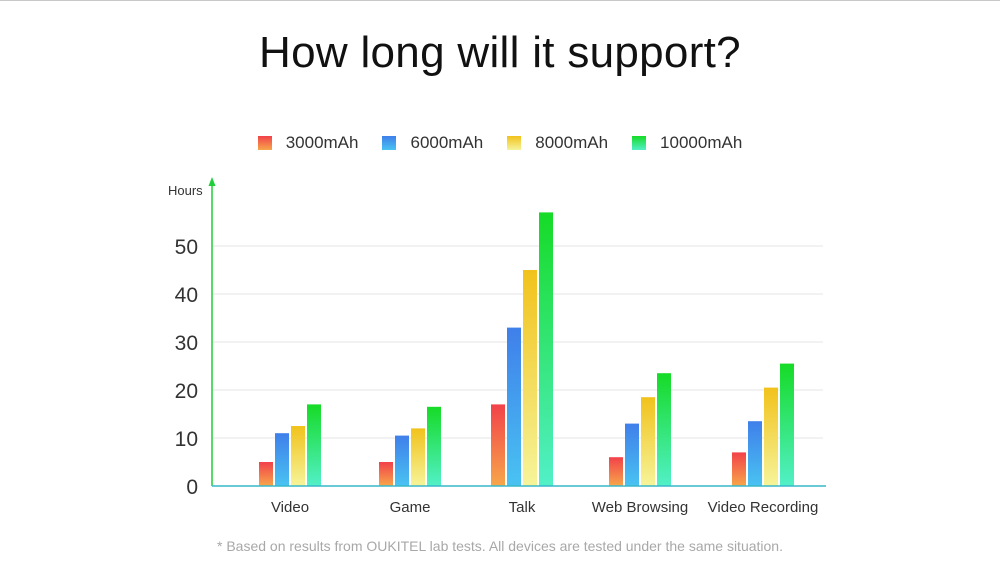  What do you see at coordinates (290, 507) in the screenshot?
I see `x-category-label: Video` at bounding box center [290, 507].